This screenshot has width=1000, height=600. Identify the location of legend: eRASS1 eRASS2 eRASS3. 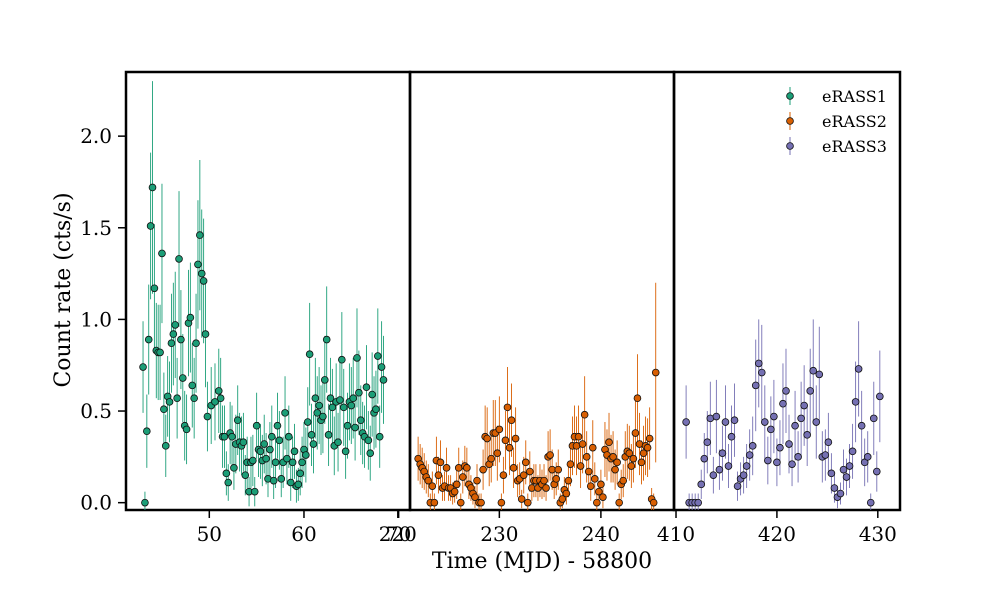
(836, 121).